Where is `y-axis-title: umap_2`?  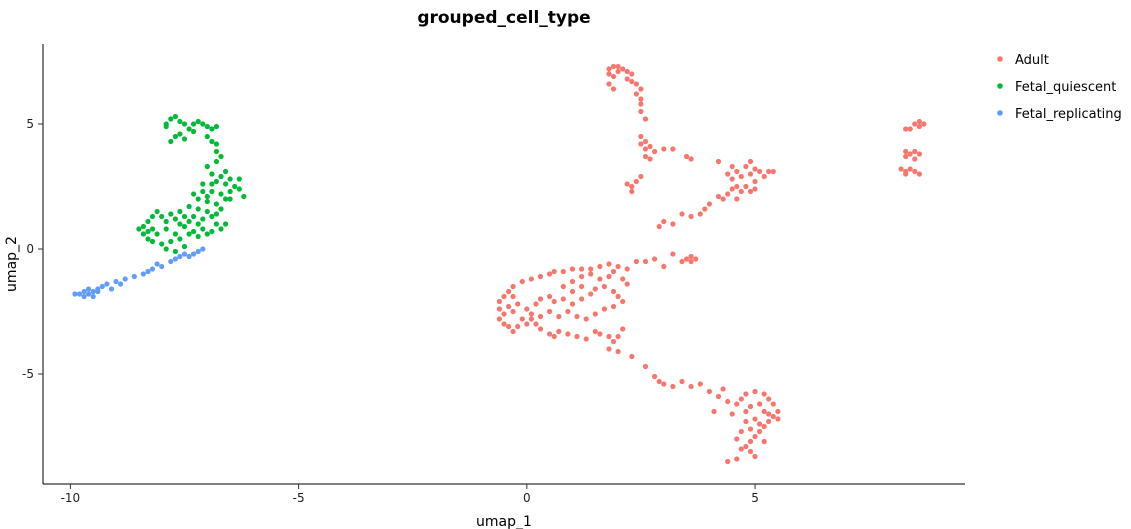 y-axis-title: umap_2 is located at coordinates (12, 264).